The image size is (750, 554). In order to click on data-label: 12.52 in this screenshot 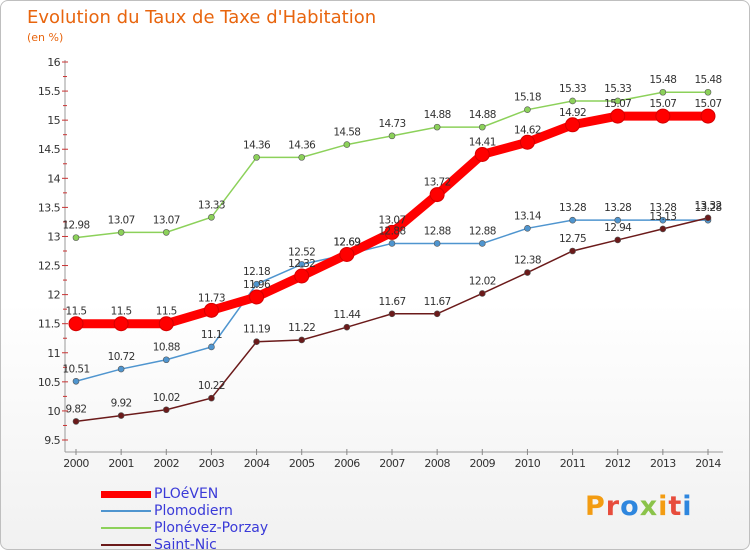, I will do `click(301, 252)`.